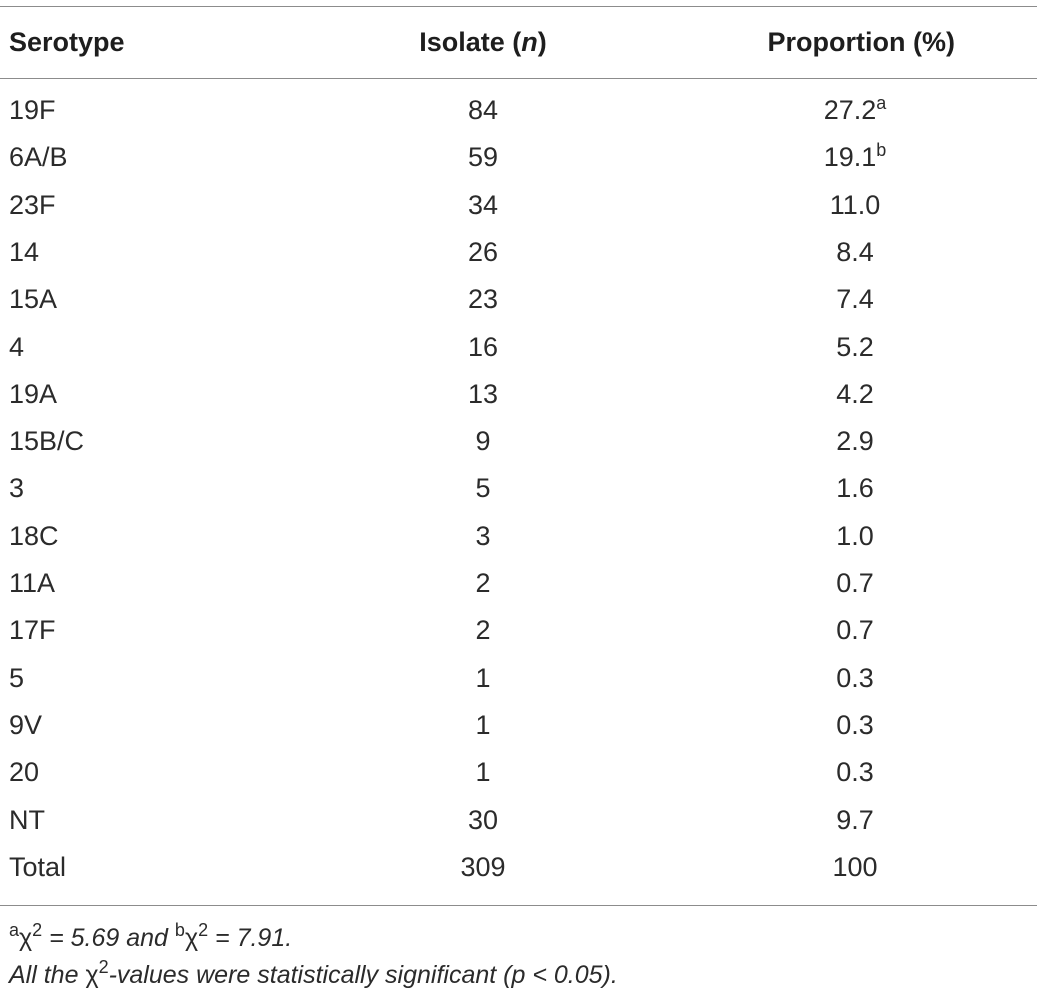 The height and width of the screenshot is (997, 1042). I want to click on cell-serotype: 18C, so click(34, 536).